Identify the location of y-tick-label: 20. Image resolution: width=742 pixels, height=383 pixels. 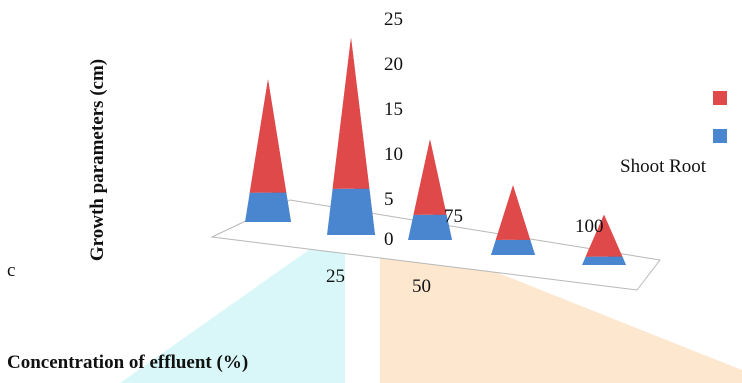
(393, 64).